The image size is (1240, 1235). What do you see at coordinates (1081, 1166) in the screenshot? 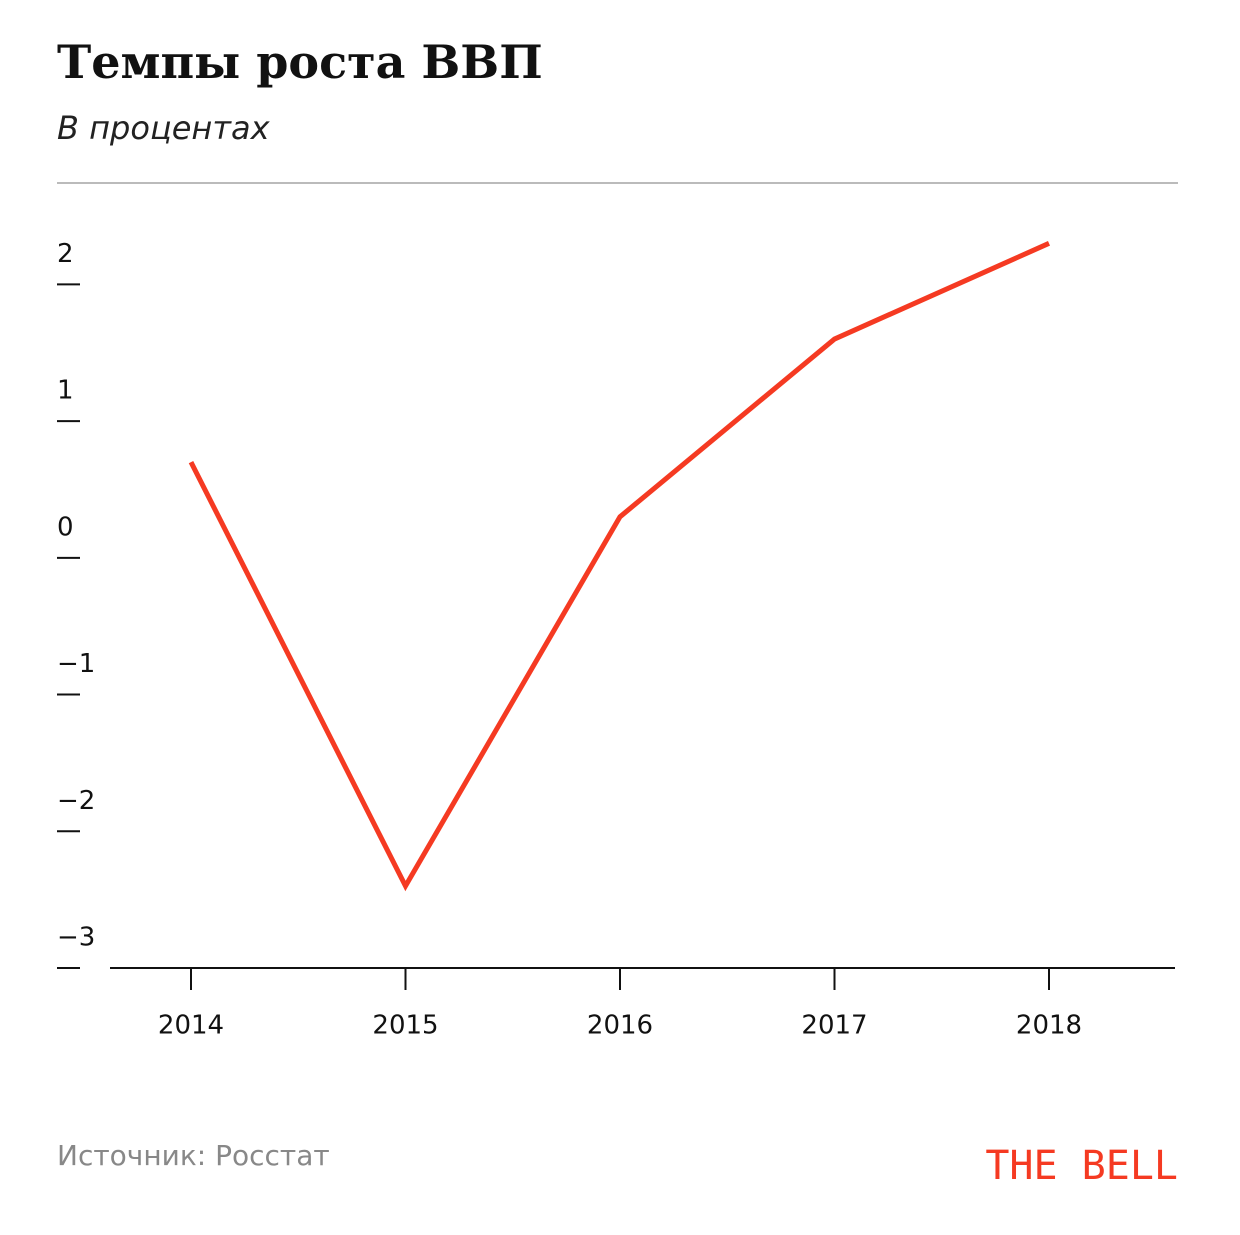
I see `logo: THE BELL` at bounding box center [1081, 1166].